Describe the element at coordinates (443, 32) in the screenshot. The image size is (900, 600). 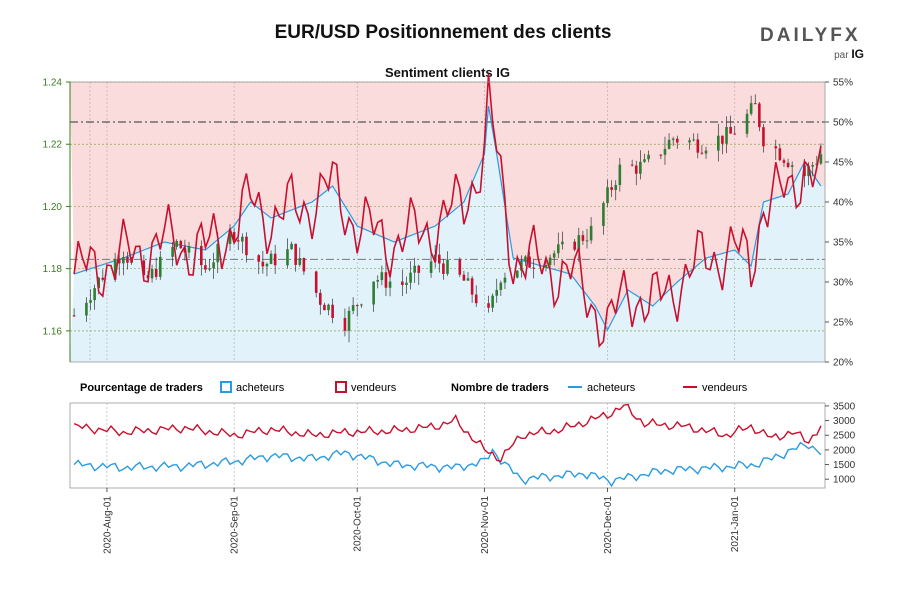
I see `chart-title: EUR/USD Positionnement des clients` at that location.